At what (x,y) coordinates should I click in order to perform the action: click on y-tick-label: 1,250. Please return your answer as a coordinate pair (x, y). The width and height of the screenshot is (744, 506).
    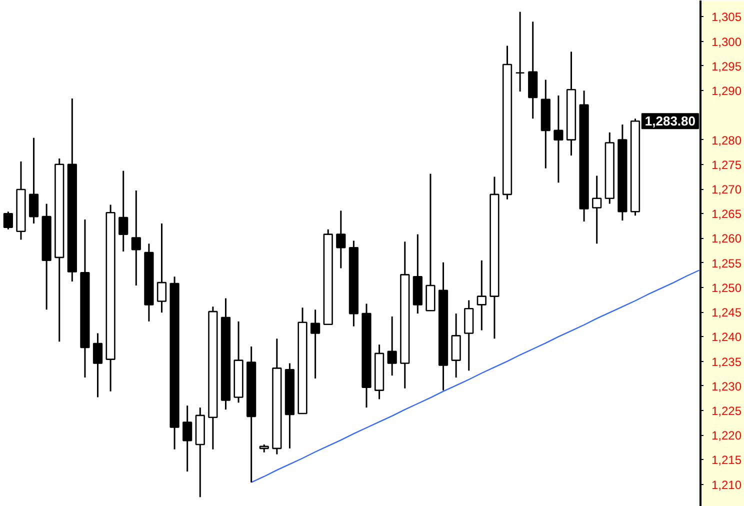
    Looking at the image, I should click on (727, 287).